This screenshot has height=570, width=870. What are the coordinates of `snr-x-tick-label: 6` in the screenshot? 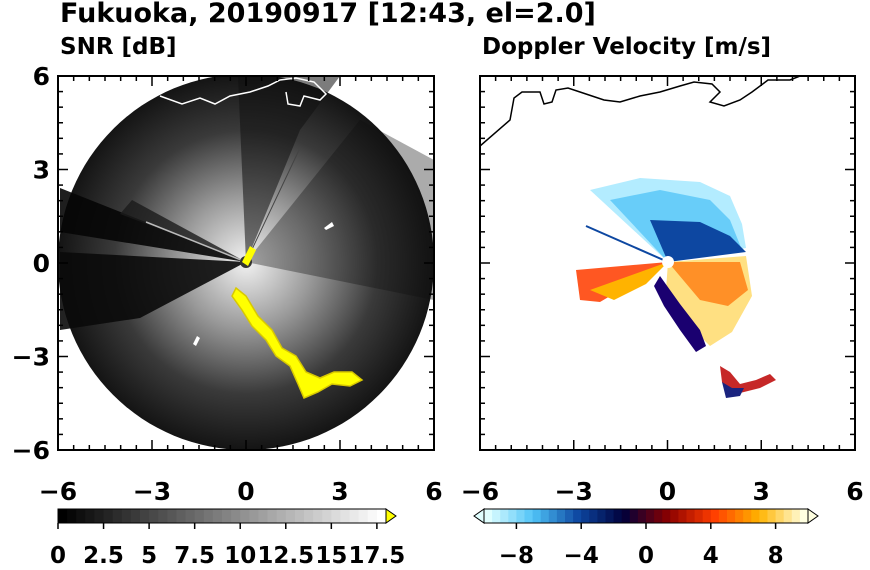 It's located at (433, 491).